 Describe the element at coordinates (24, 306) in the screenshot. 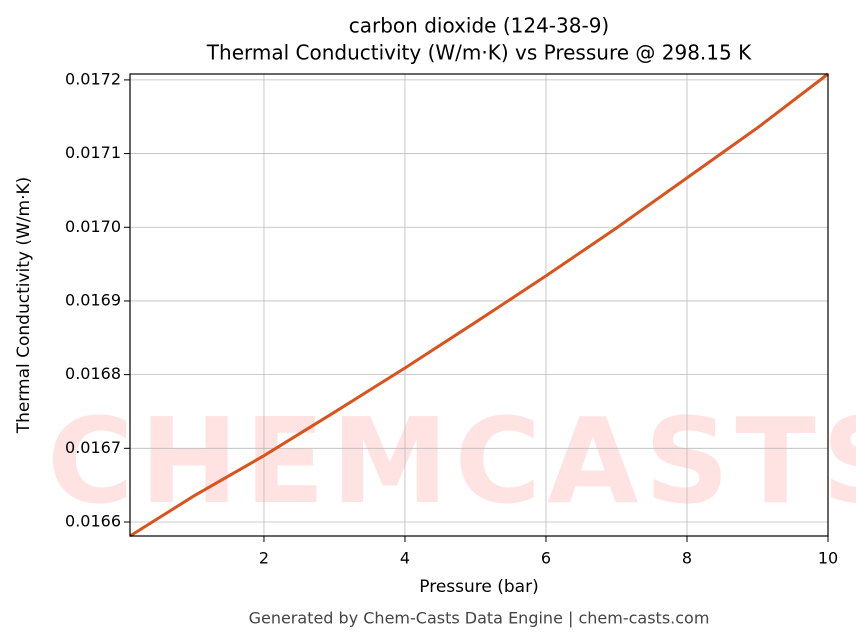

I see `y-axis-label: Thermal Conductivity (W/m·K)` at that location.